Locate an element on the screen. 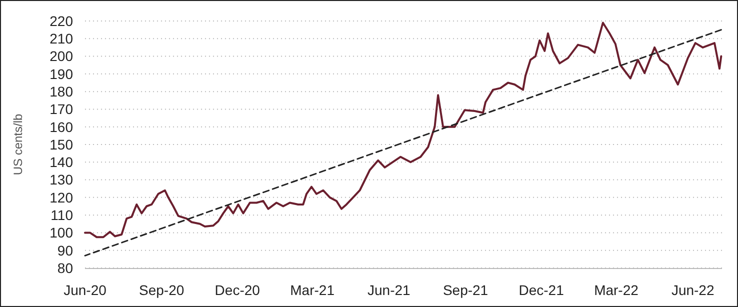 The width and height of the screenshot is (738, 307). y-tick-label: 140 is located at coordinates (62, 162).